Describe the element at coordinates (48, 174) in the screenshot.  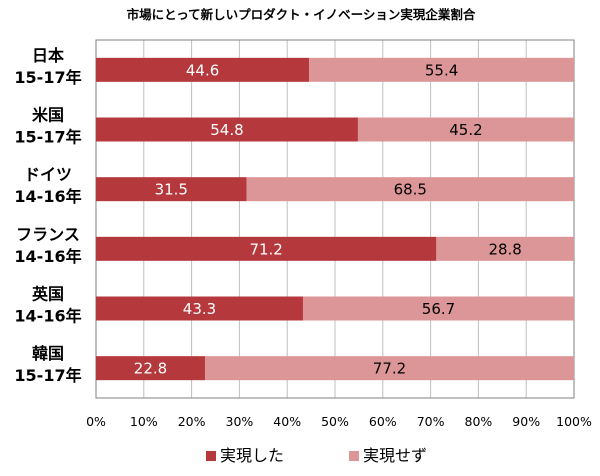
I see `category-label: ドイツ` at that location.